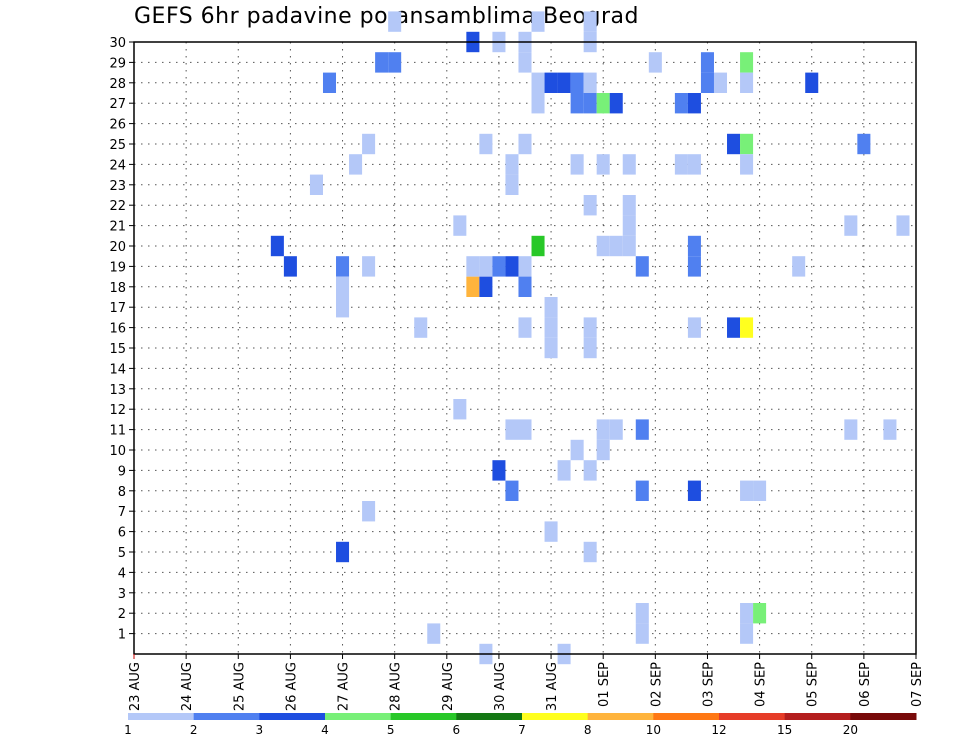 The image size is (960, 742). I want to click on x-tick-label: 30 AUG, so click(500, 686).